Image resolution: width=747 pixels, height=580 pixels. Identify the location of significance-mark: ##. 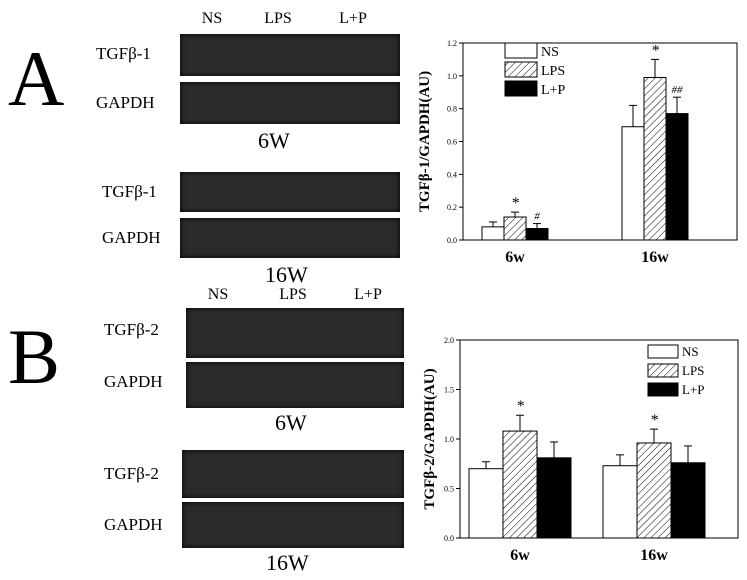
(678, 90).